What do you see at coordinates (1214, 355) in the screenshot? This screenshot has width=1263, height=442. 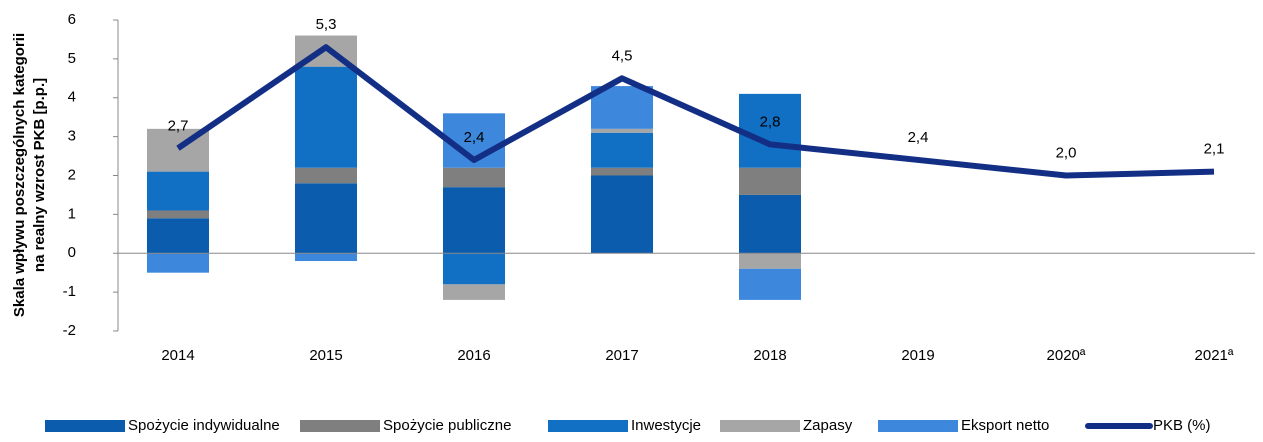 I see `x-tick-label: 2021ª` at bounding box center [1214, 355].